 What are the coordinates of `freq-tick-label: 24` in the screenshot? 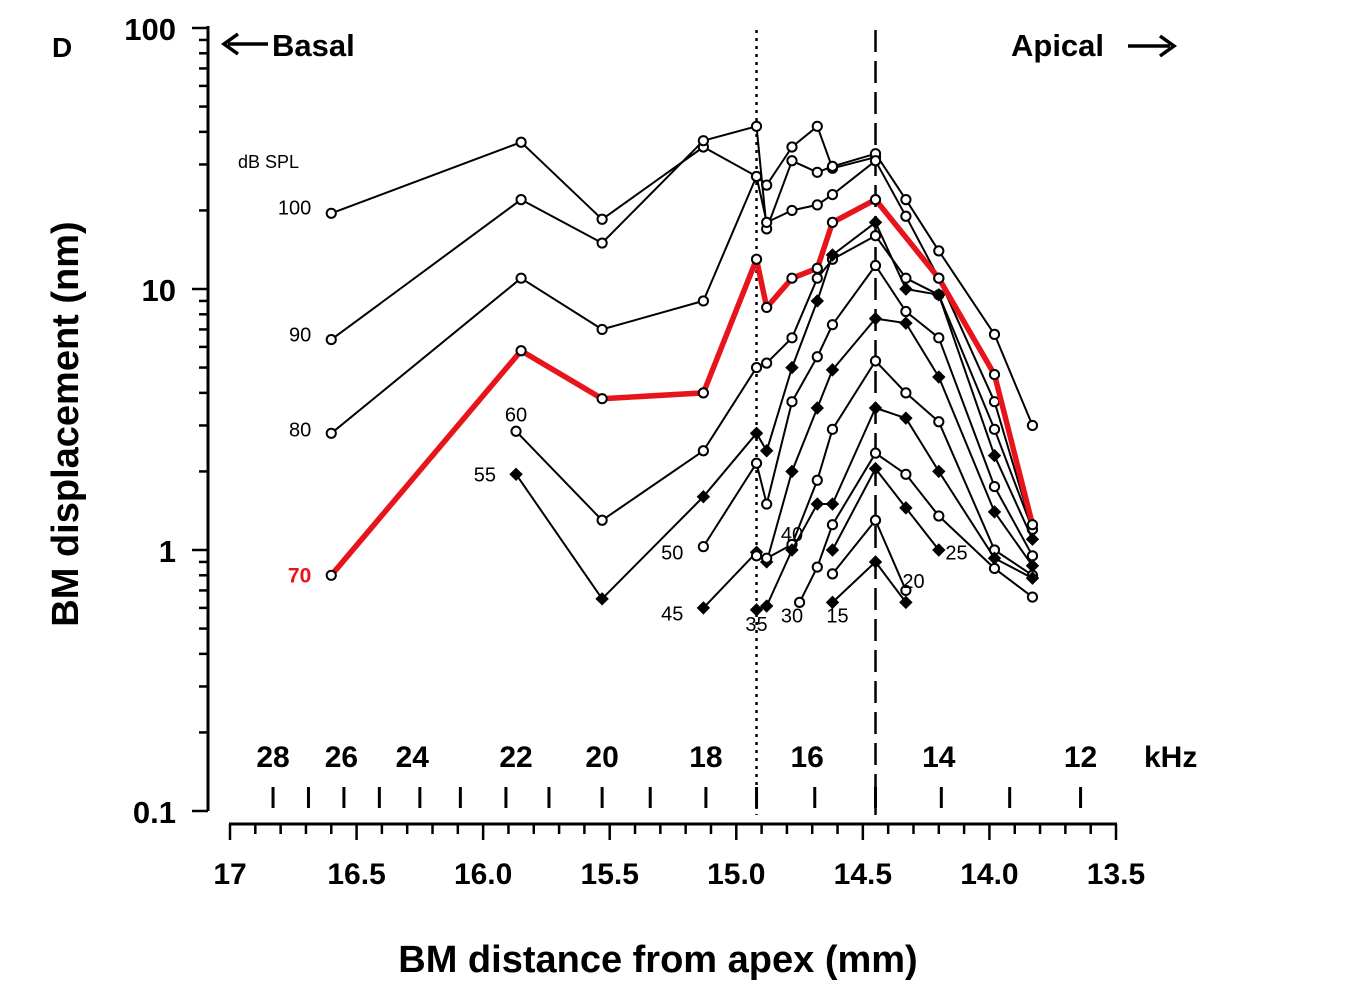 It's located at (413, 757).